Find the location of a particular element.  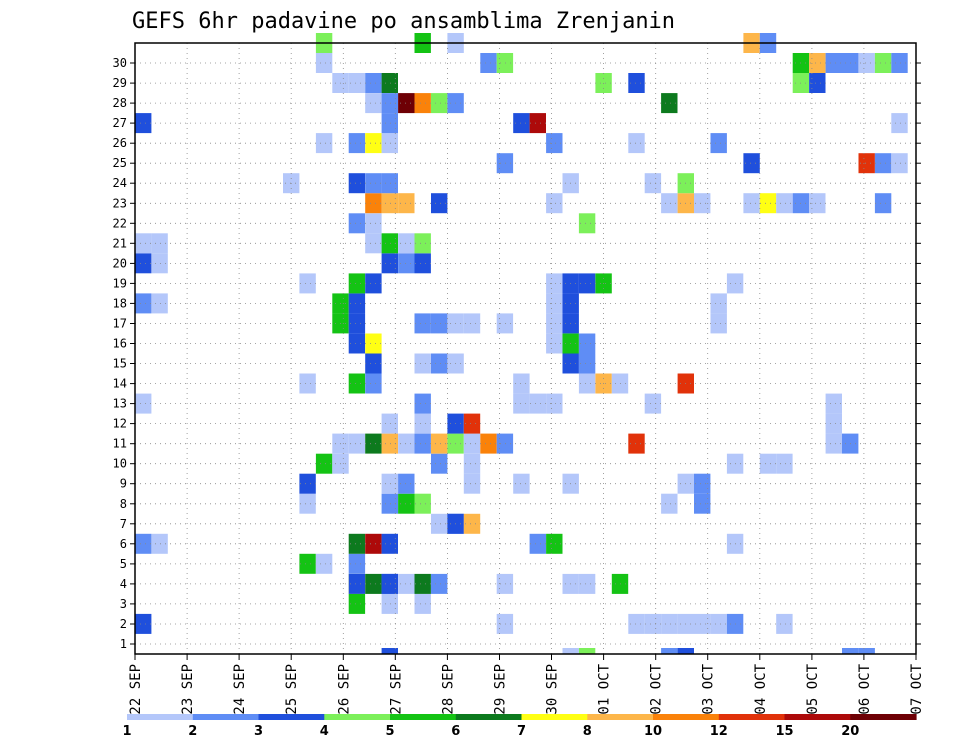

y-tick-label: 28 is located at coordinates (120, 103).